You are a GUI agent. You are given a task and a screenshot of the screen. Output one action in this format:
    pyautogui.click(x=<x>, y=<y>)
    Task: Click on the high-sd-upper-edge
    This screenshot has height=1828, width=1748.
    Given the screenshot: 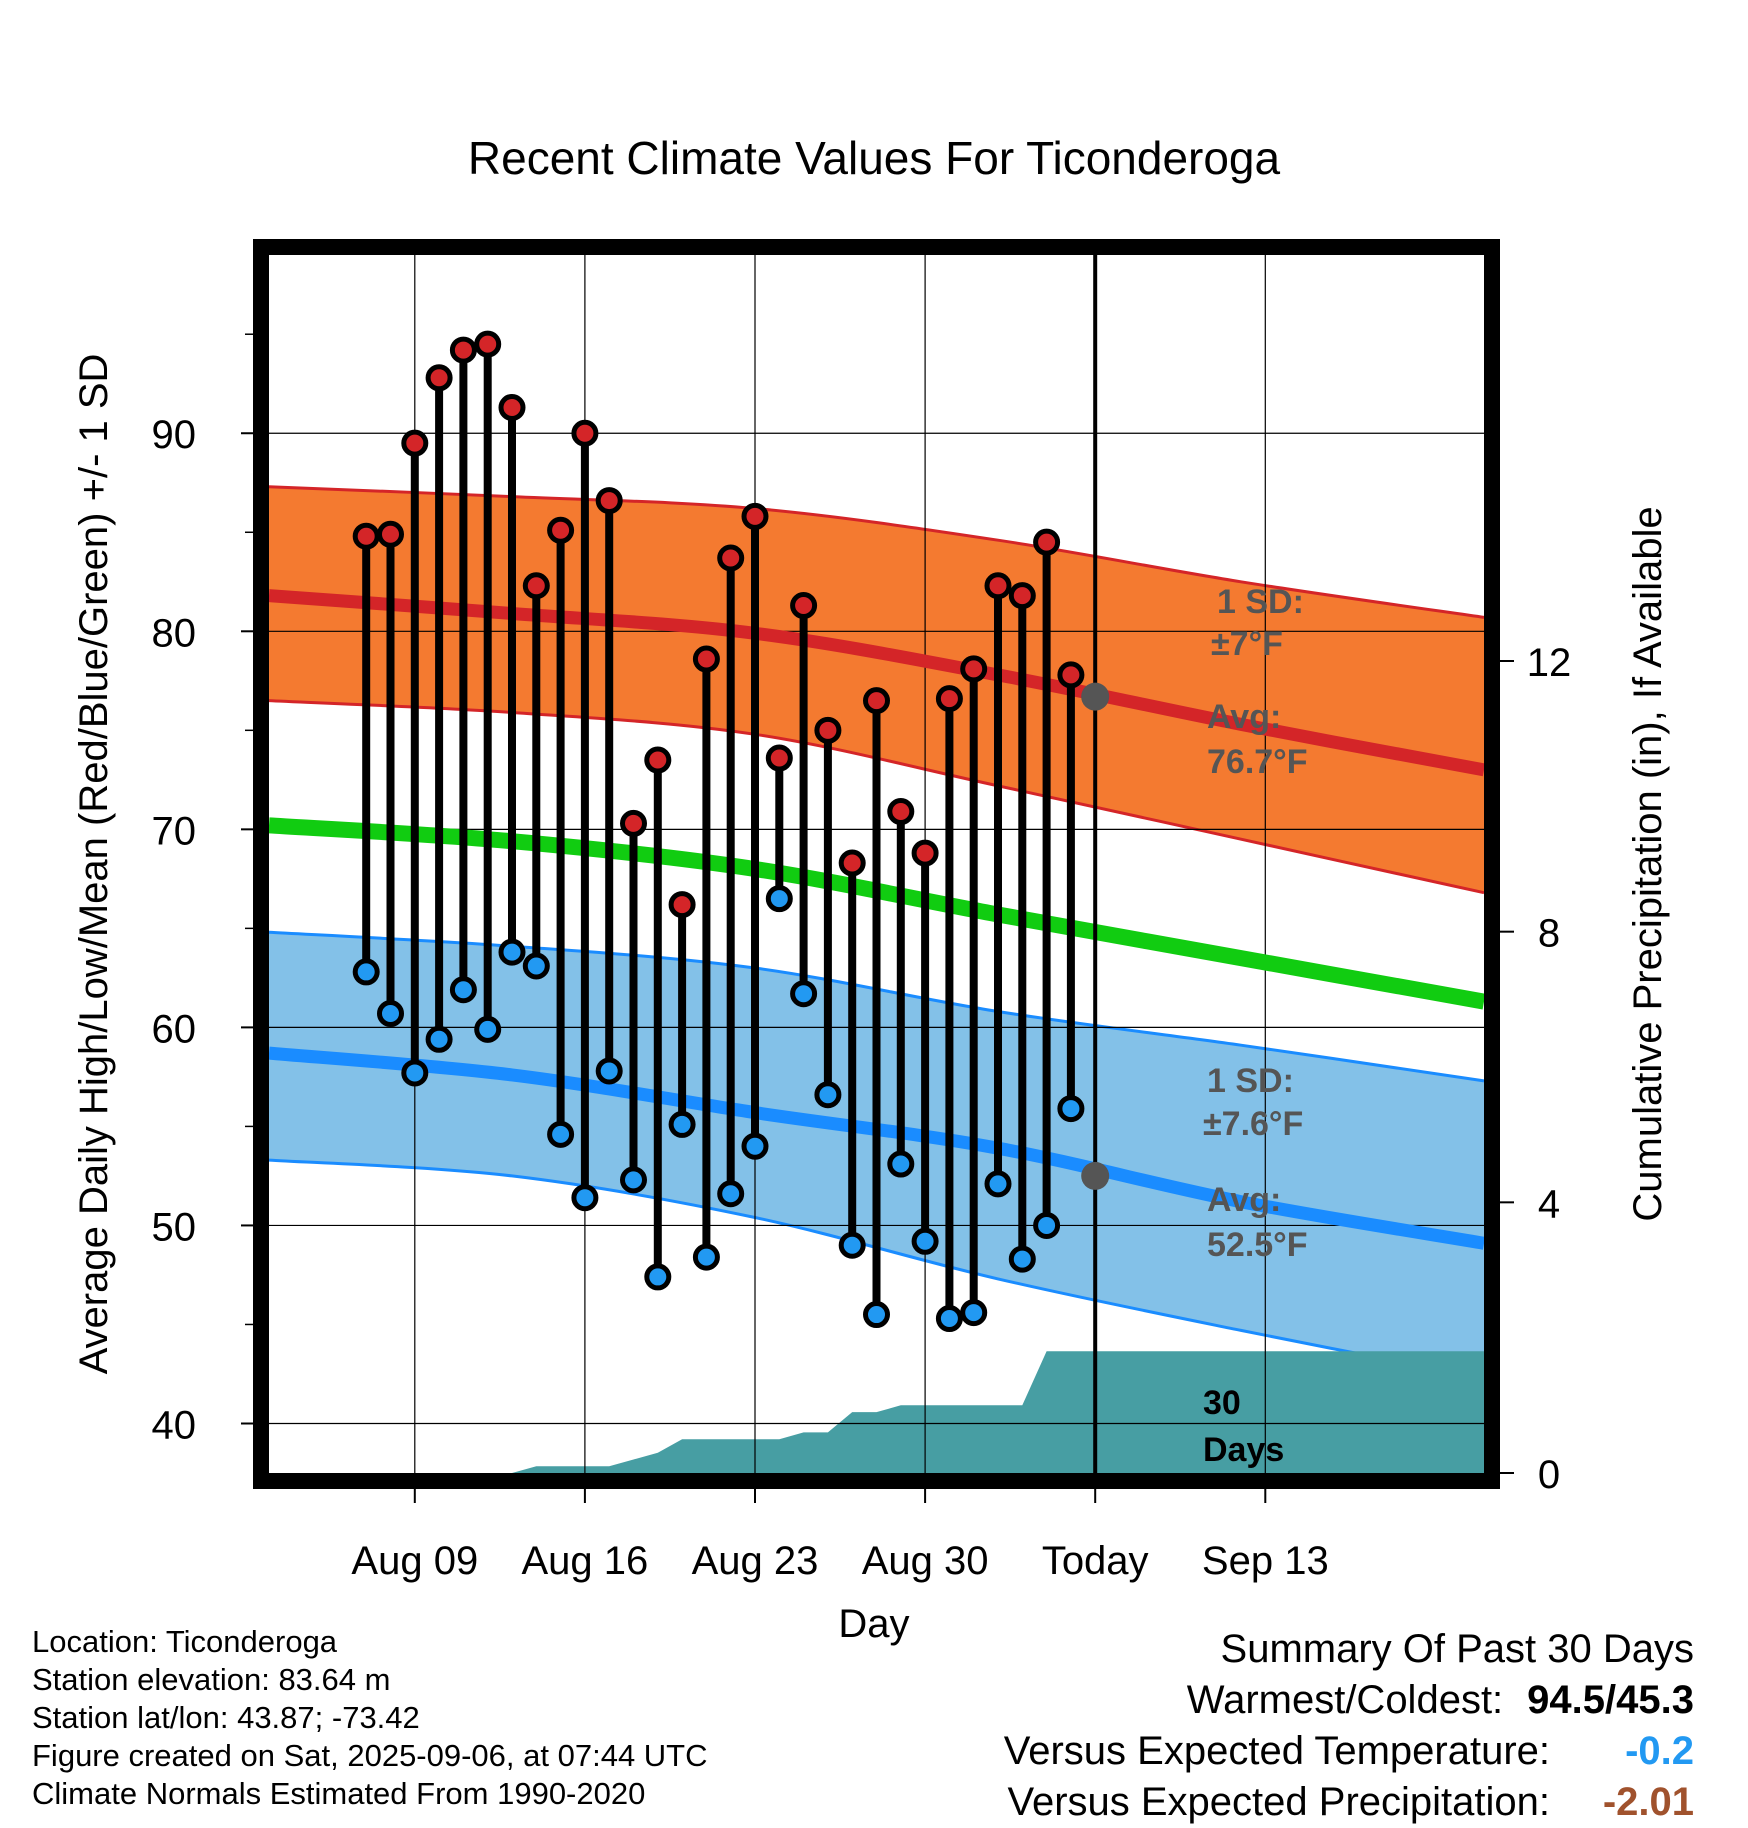 What is the action you would take?
    pyautogui.click(x=876, y=552)
    